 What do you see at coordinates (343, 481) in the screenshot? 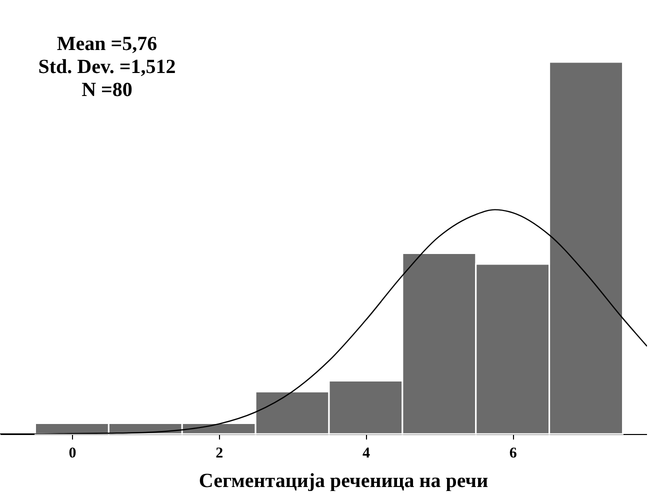
I see `x-axis-title: Сегментација реченица на речи` at bounding box center [343, 481].